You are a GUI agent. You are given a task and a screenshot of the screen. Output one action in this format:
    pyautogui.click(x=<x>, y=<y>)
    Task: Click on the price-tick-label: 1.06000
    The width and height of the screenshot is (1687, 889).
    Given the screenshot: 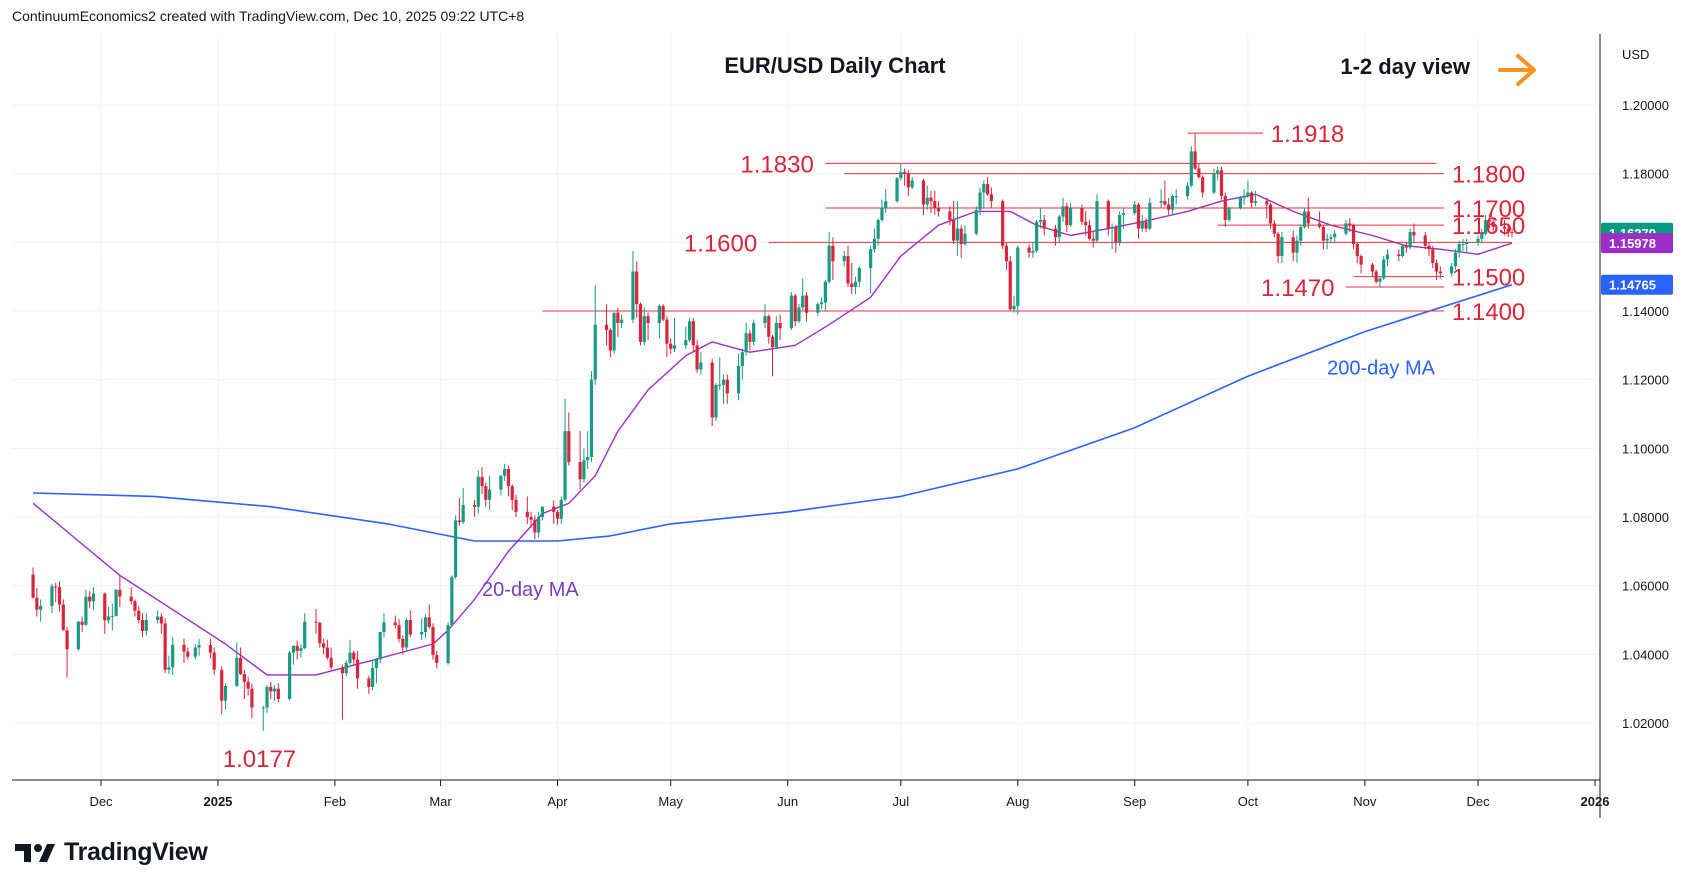 What is the action you would take?
    pyautogui.click(x=1645, y=586)
    